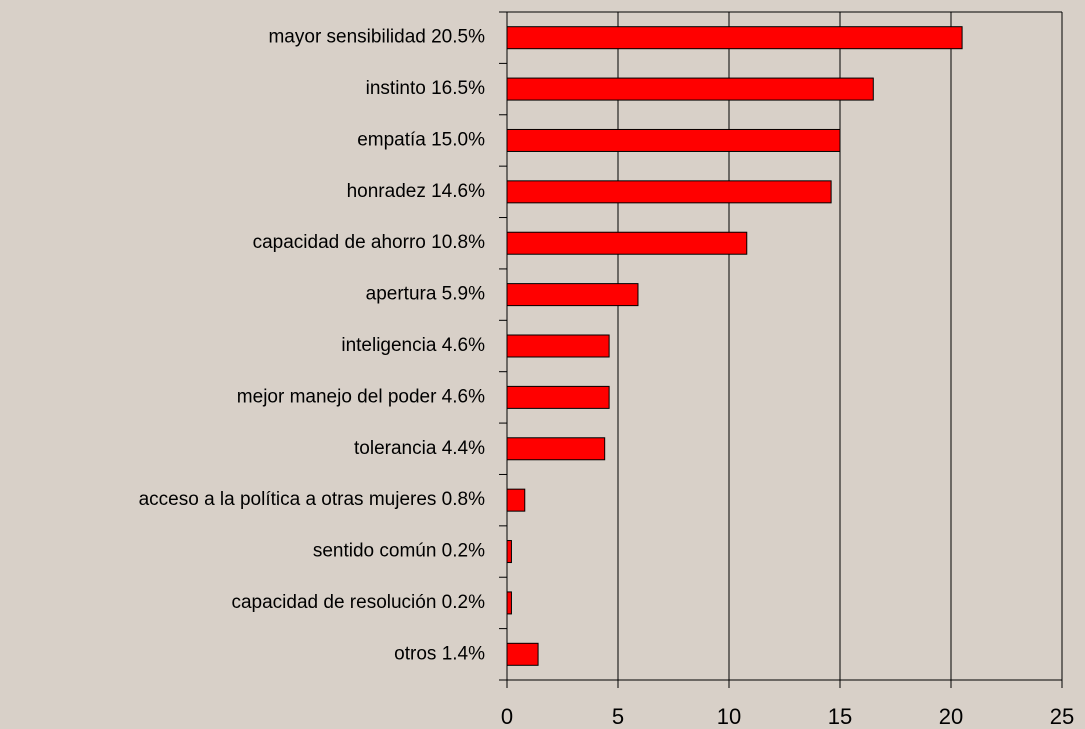 This screenshot has height=729, width=1085. What do you see at coordinates (951, 716) in the screenshot?
I see `x-tick-label: 20` at bounding box center [951, 716].